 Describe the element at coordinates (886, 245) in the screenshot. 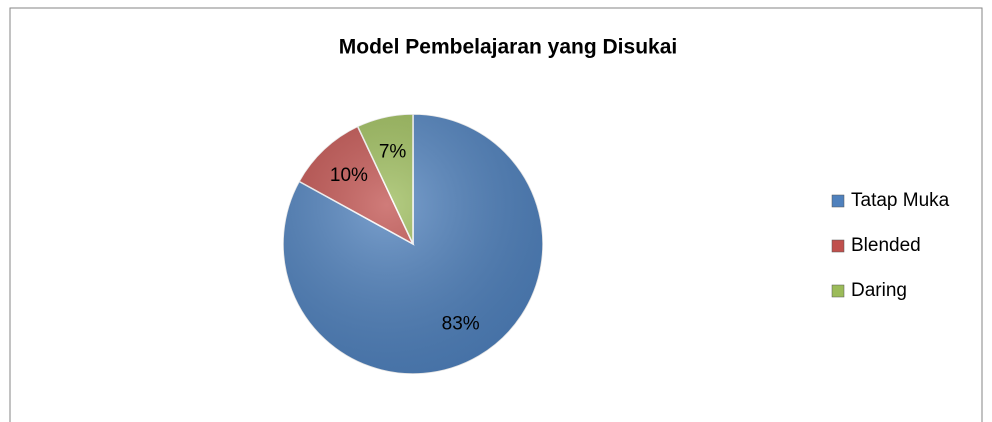

I see `legend-label: Blended` at that location.